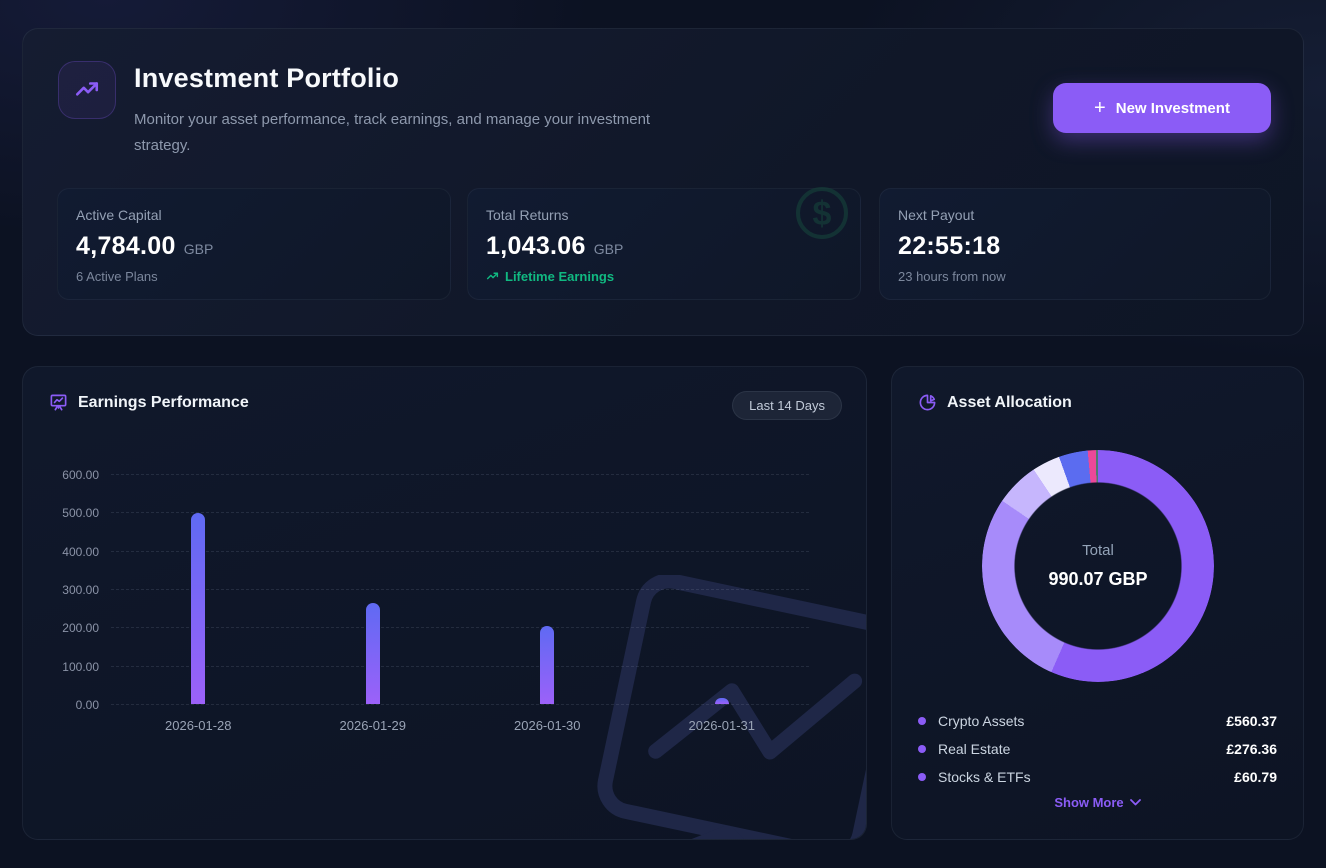 This screenshot has width=1326, height=868. Describe the element at coordinates (435, 552) in the screenshot. I see `gridline: 400.00` at that location.